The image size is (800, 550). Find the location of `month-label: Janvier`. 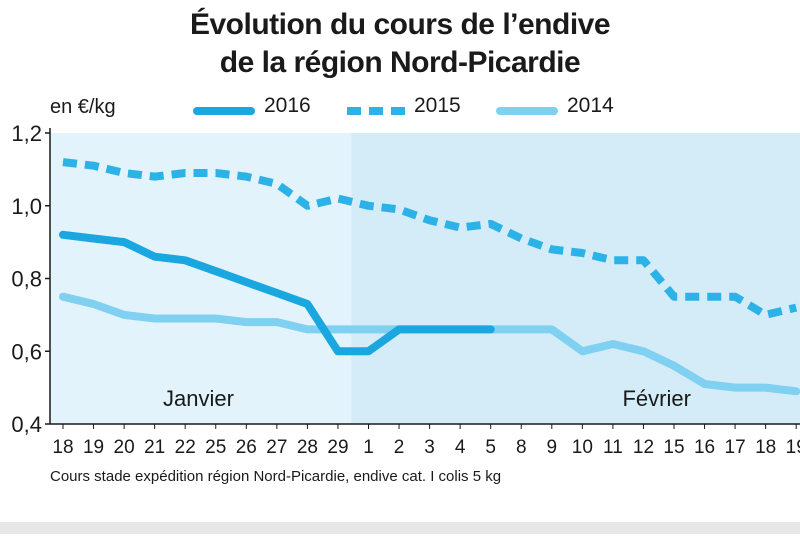

month-label: Janvier is located at coordinates (198, 398).